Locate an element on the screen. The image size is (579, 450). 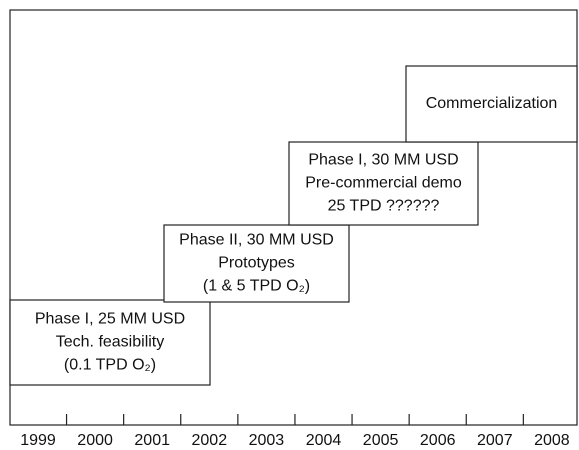
phase-text: Phase I, 25 MM USD is located at coordinates (110, 319).